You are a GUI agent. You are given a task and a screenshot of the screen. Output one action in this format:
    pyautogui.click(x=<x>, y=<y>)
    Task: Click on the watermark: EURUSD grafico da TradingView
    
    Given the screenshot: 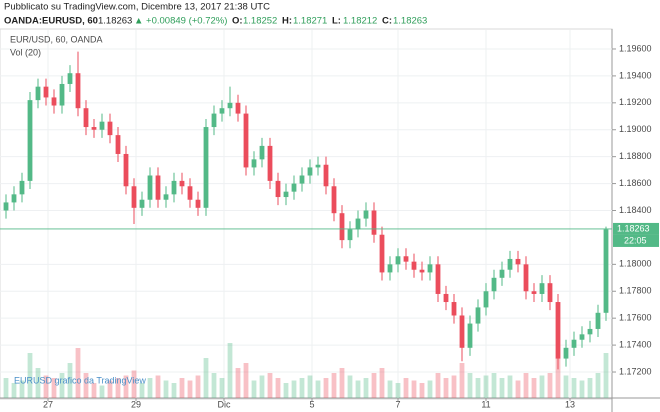 What is the action you would take?
    pyautogui.click(x=80, y=380)
    